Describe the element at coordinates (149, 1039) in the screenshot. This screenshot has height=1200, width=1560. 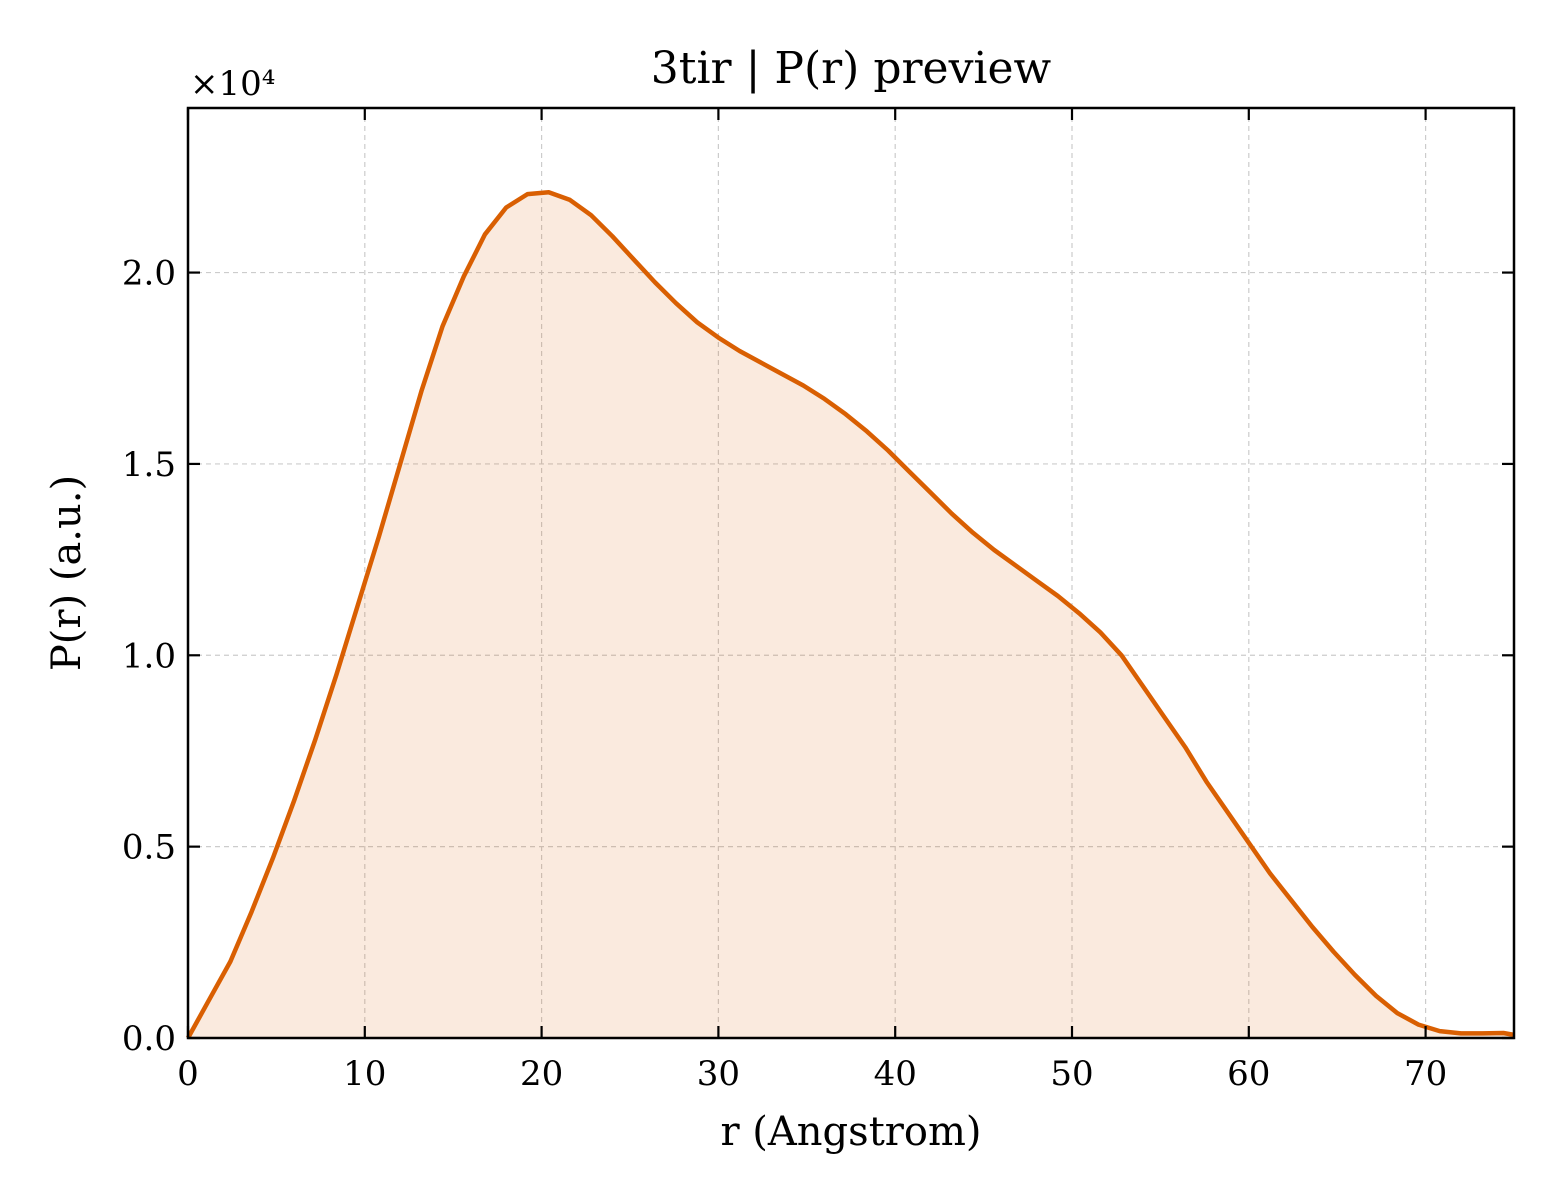
I see `y-tick-label: 0.0` at that location.